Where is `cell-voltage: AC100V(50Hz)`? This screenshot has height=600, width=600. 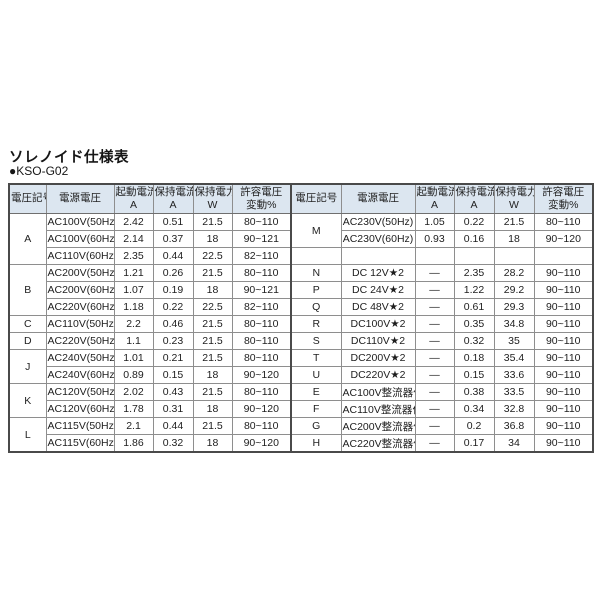
cell-voltage: AC100V(50Hz) is located at coordinates (80, 222).